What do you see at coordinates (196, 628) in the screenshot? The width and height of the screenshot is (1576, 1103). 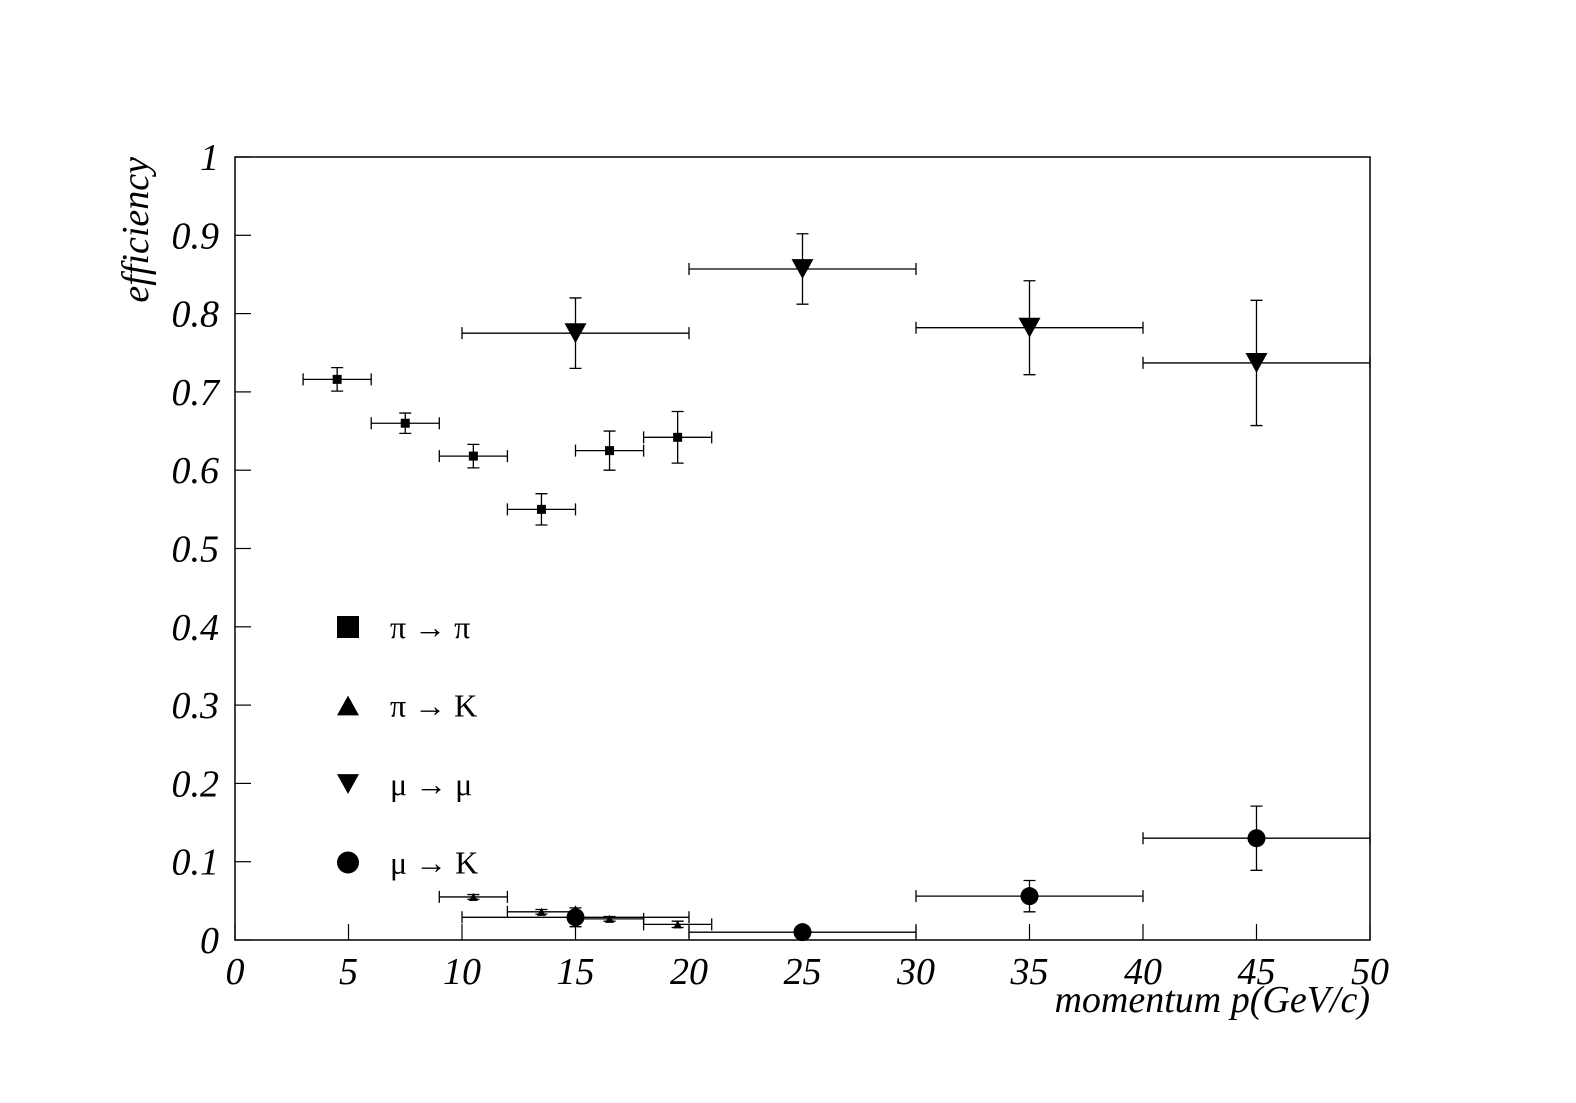 I see `y-tick-label: 0.4` at bounding box center [196, 628].